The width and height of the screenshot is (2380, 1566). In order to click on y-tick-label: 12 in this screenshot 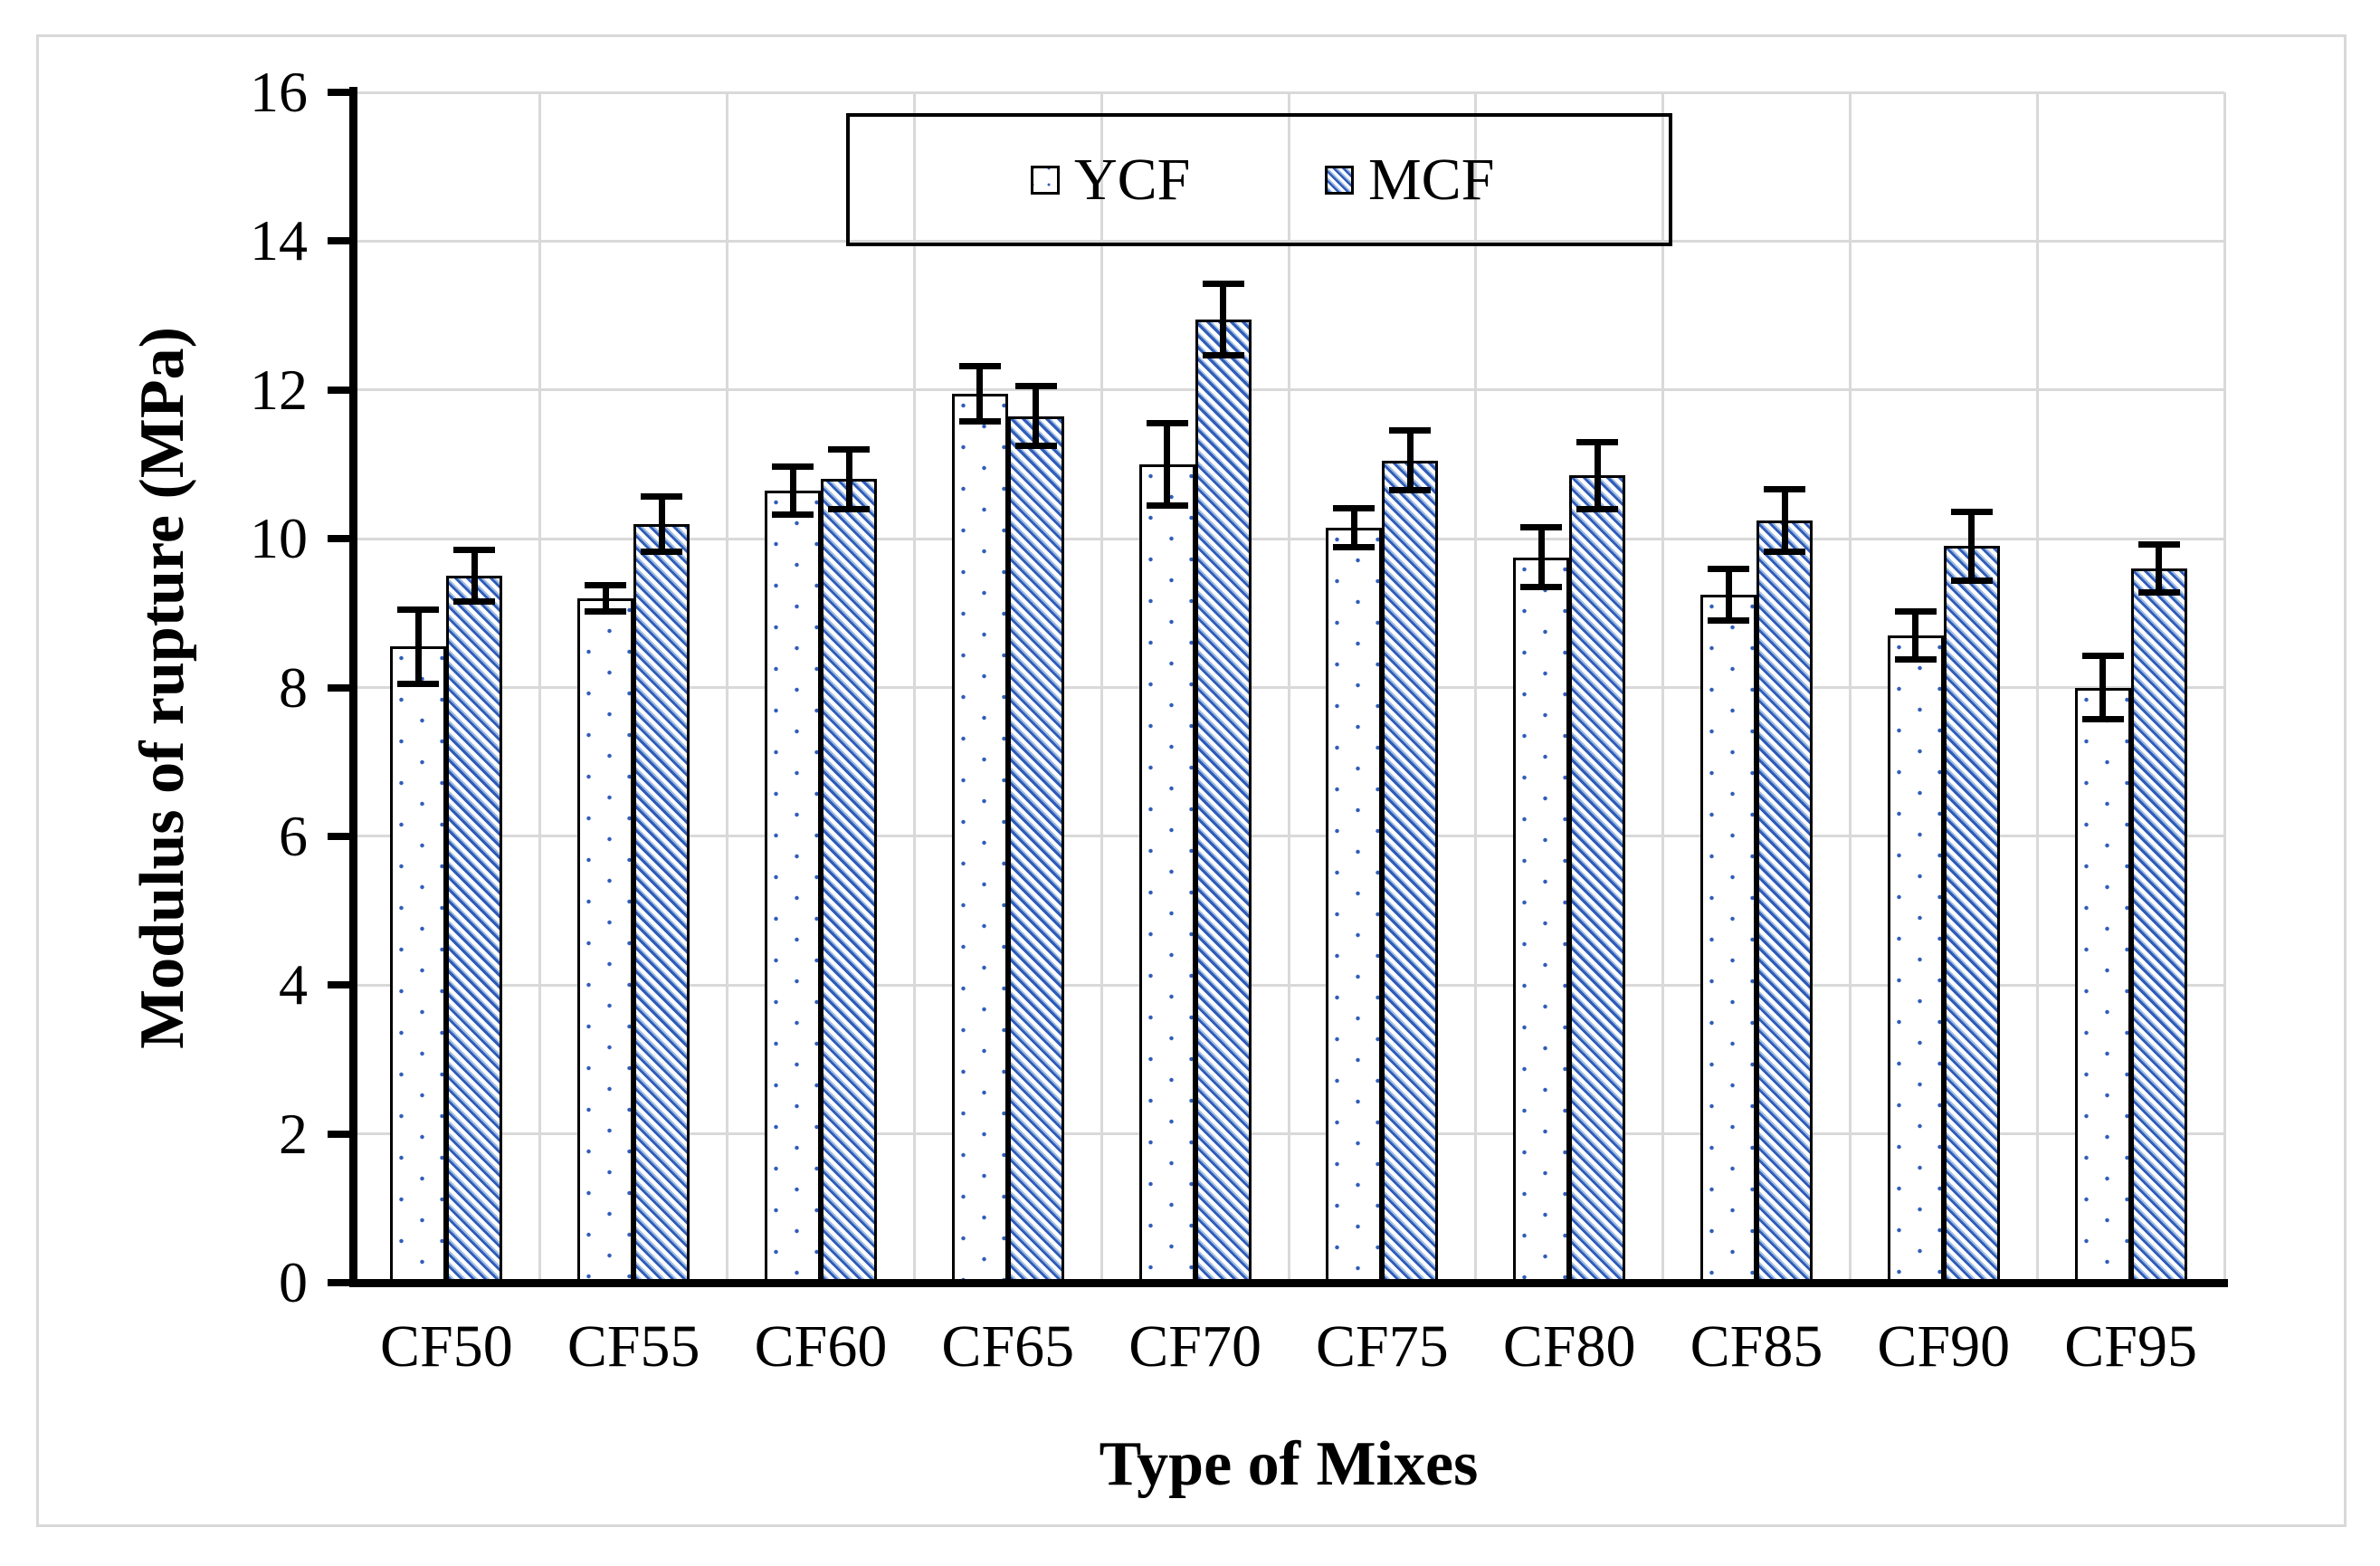, I will do `click(279, 389)`.